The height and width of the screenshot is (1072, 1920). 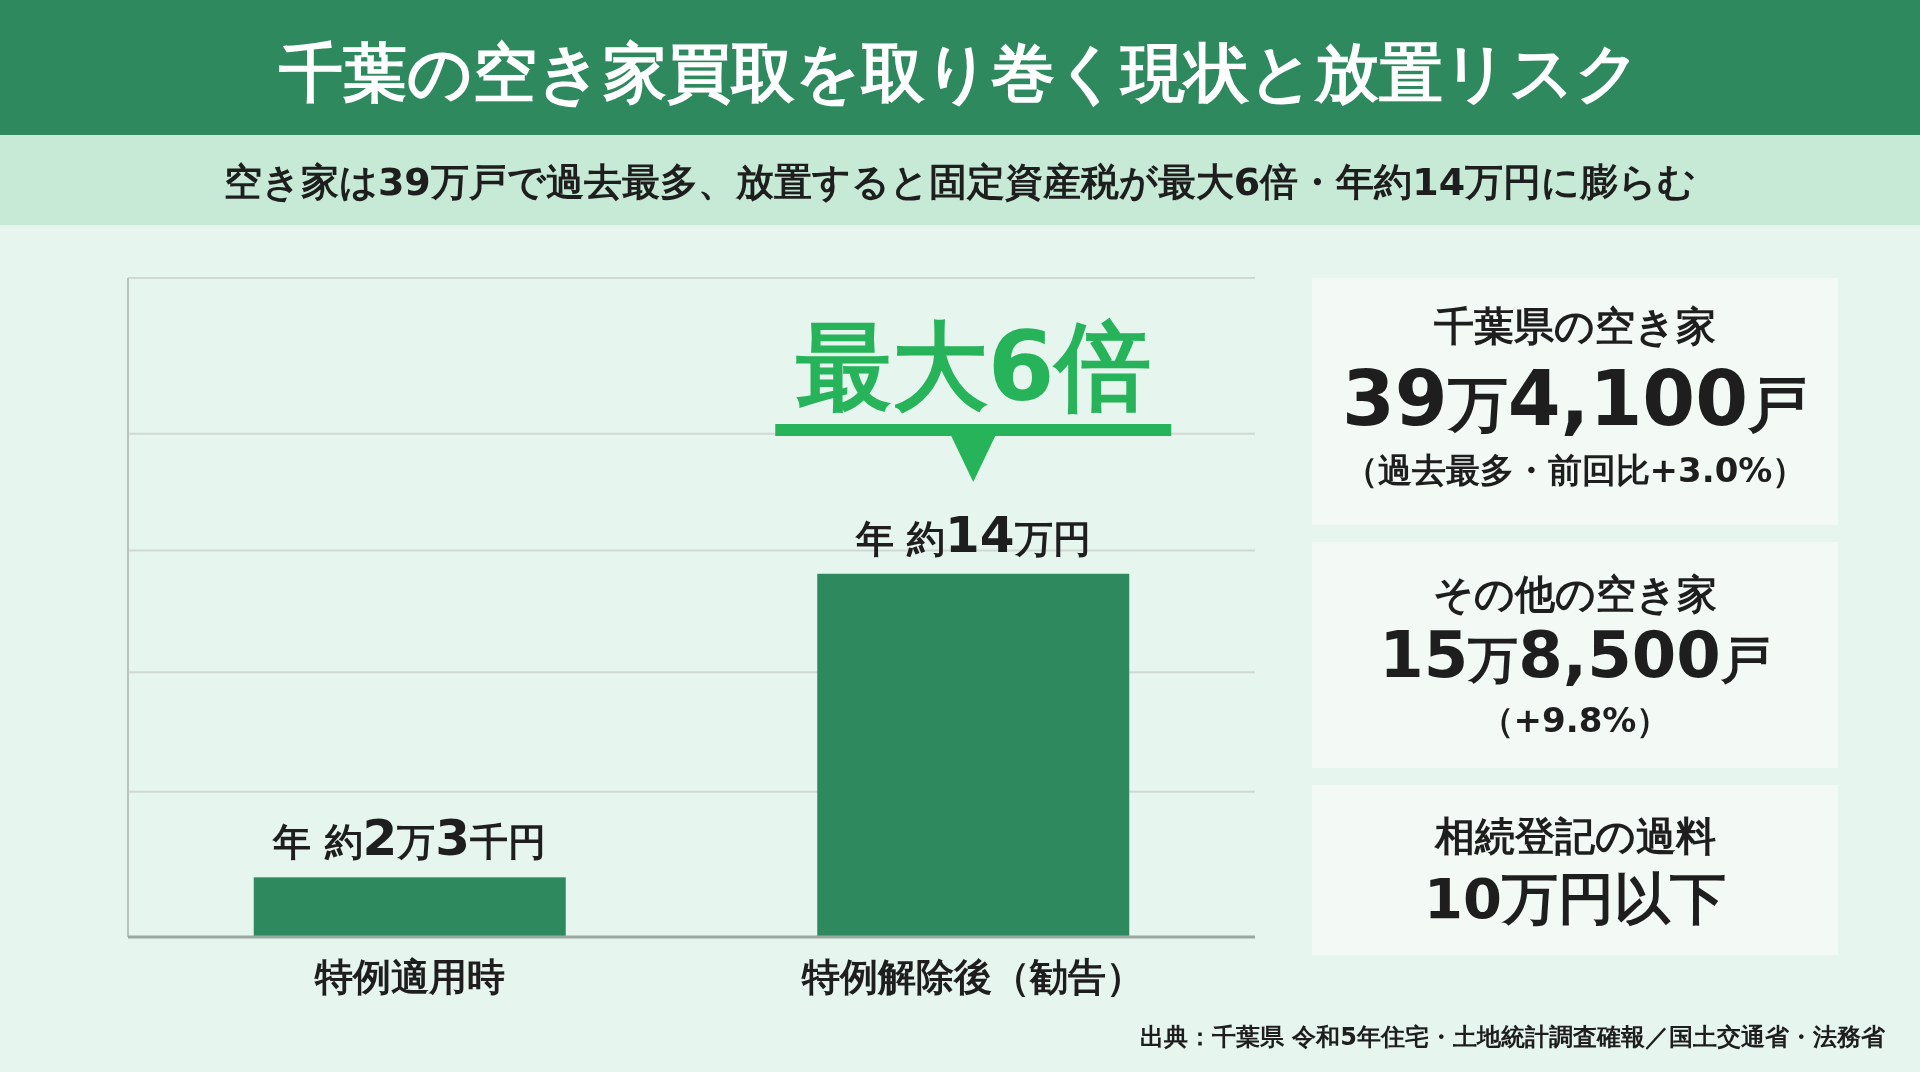 I want to click on source-note: 出典：千葉県 令和5年住宅・土地統計調査確報／国土交通省・法務省, so click(x=1512, y=1037).